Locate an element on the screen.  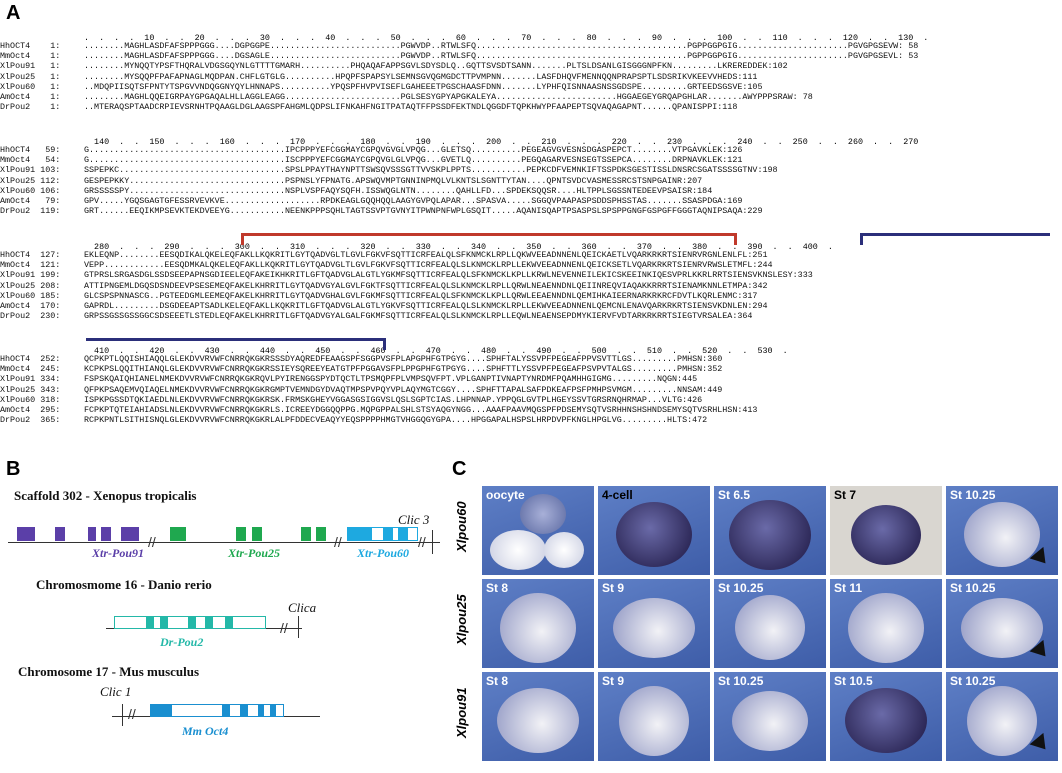
stage-label: 4-cell is located at coordinates (617, 495).